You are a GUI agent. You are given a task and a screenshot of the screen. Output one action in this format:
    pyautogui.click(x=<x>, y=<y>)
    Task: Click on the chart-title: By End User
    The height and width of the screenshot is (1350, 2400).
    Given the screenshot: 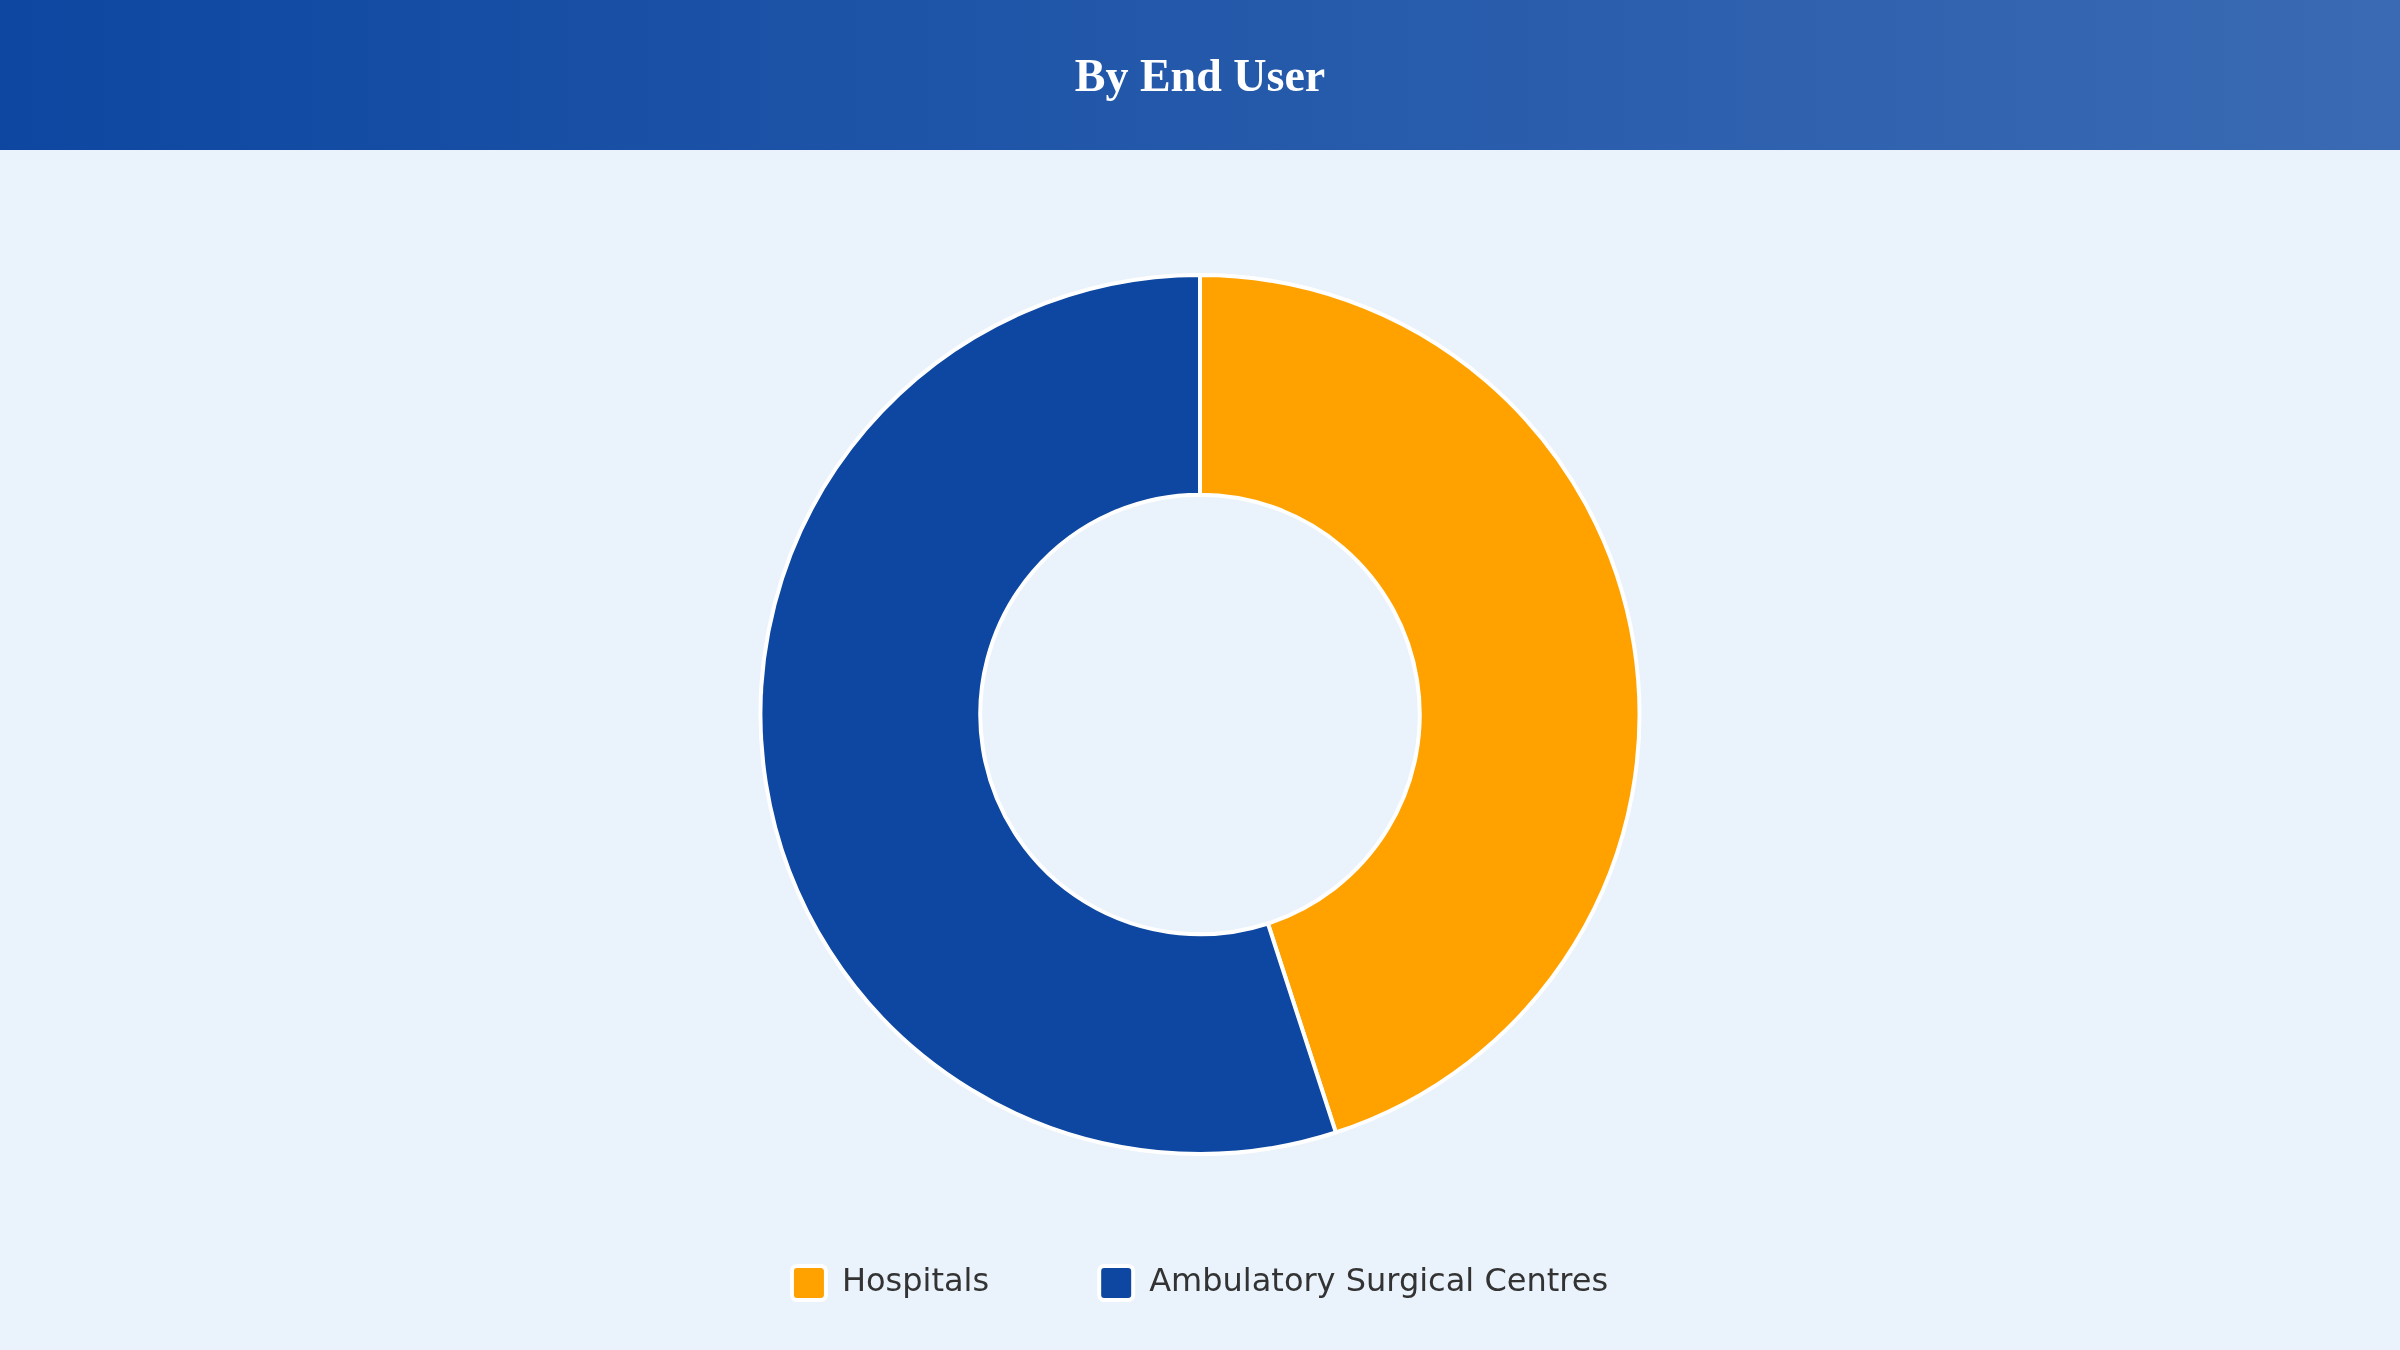 What is the action you would take?
    pyautogui.click(x=1200, y=75)
    